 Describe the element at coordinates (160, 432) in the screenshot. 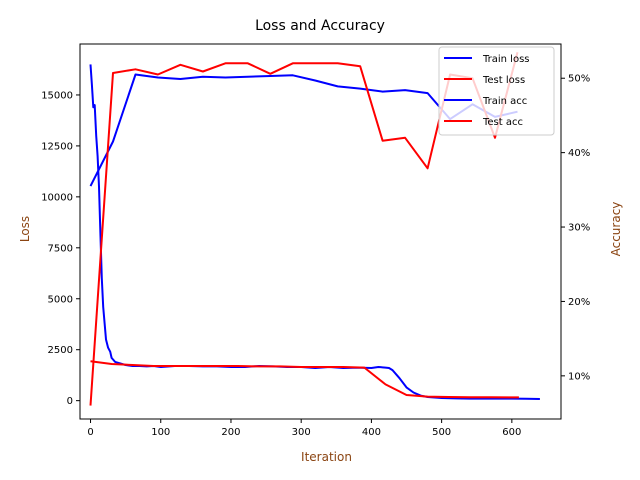

I see `x-tick-label: 100` at that location.